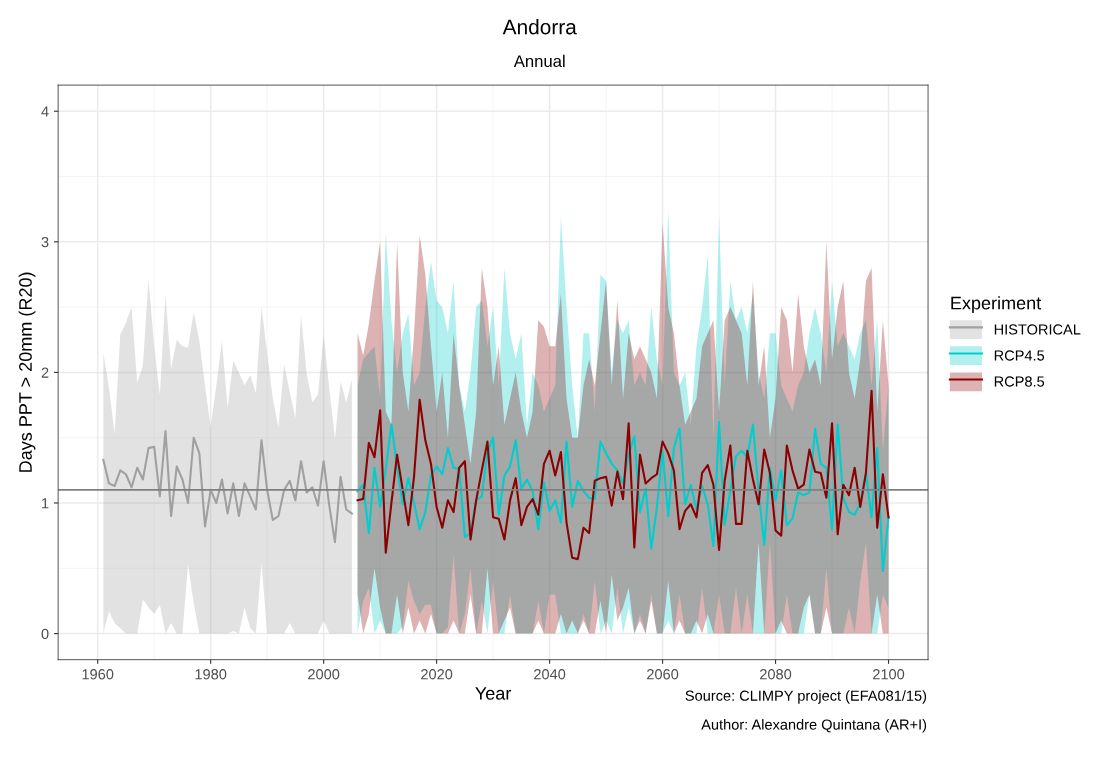 The height and width of the screenshot is (760, 1097). I want to click on y-tick-label: 0, so click(45, 633).